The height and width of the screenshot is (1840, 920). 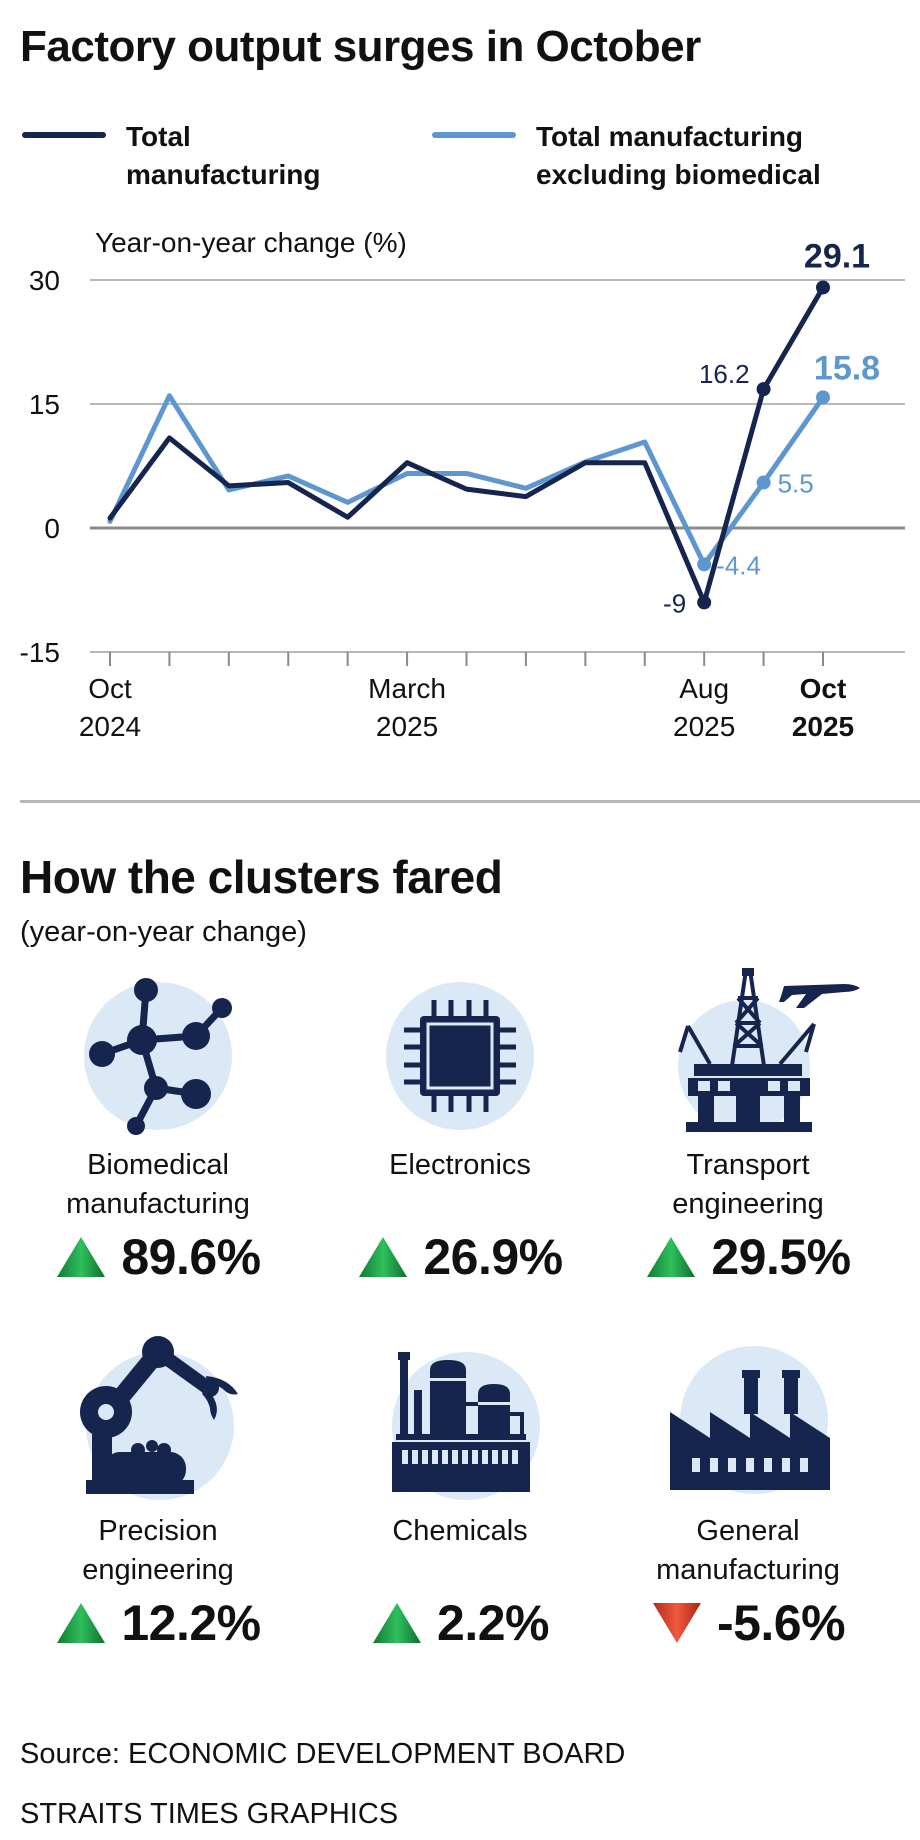 What do you see at coordinates (460, 1165) in the screenshot?
I see `cluster-name-line1: Electronics` at bounding box center [460, 1165].